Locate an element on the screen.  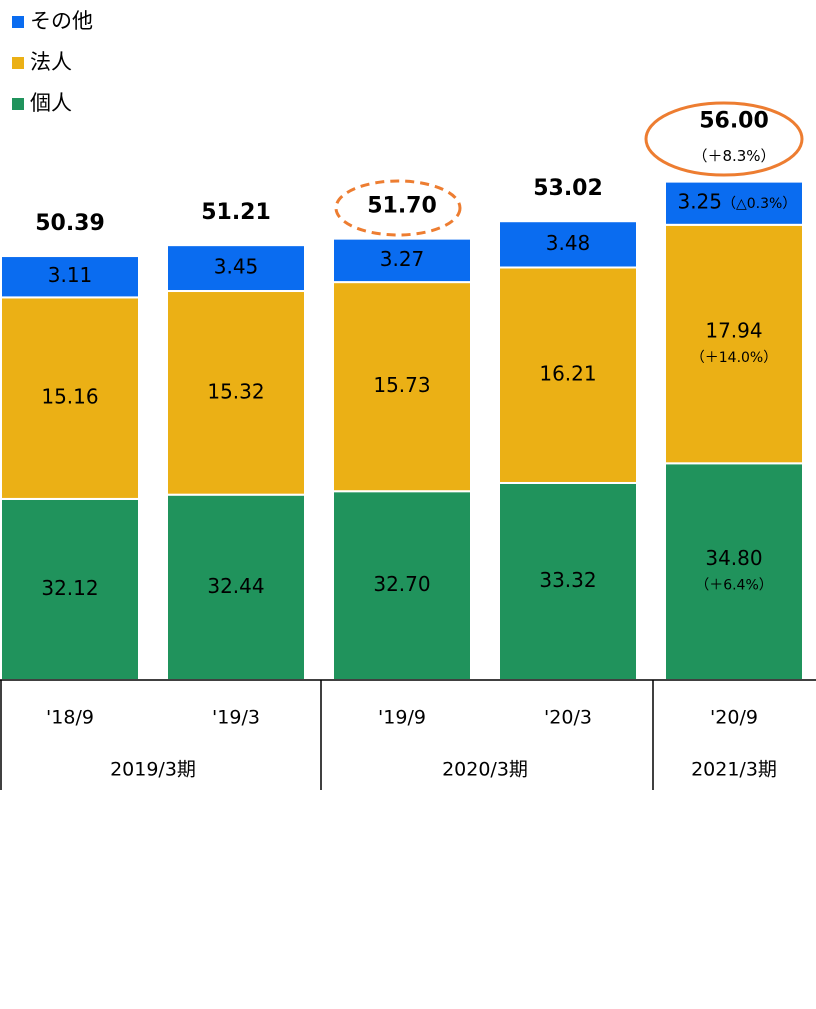
value-label: 3.11 is located at coordinates (70, 275).